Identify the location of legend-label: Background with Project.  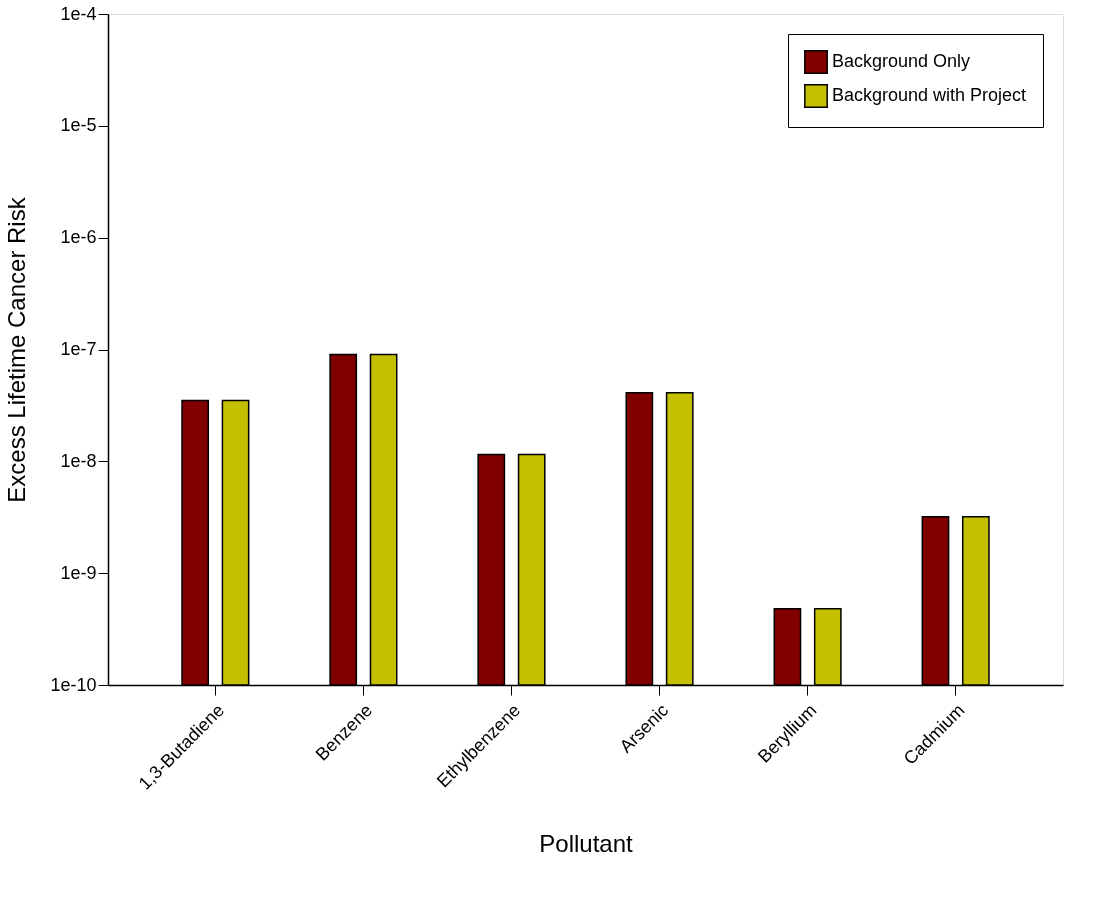
(929, 95).